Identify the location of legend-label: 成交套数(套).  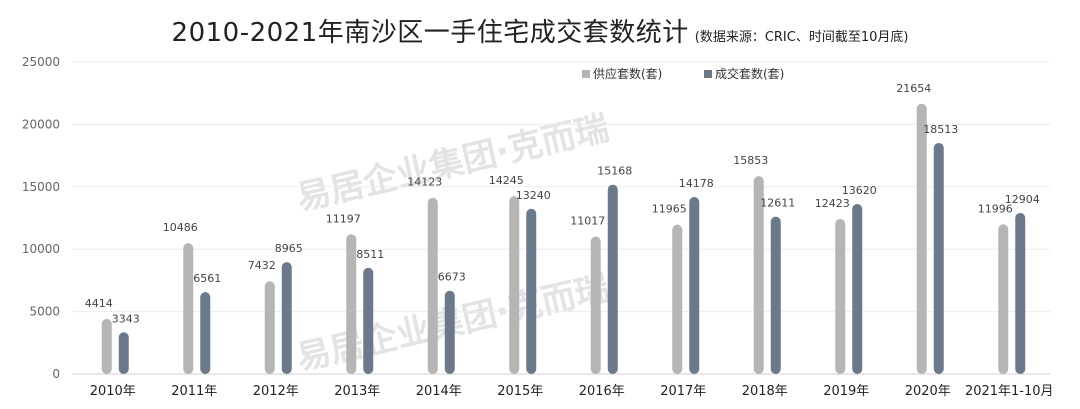
(749, 73).